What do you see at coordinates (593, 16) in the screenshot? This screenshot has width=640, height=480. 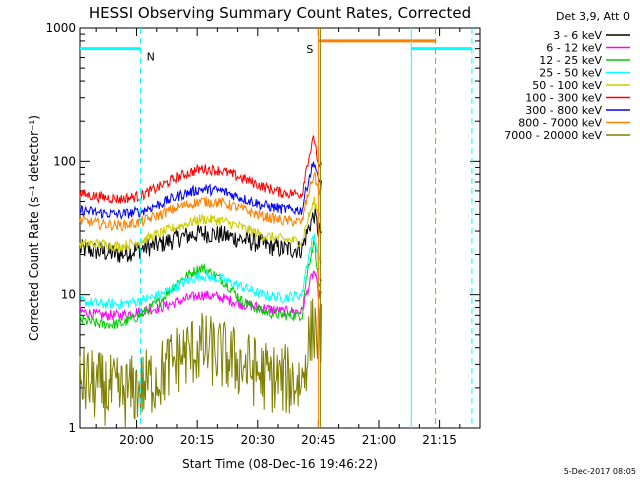 I see `legend-title: Det 3,9, Att 0` at bounding box center [593, 16].